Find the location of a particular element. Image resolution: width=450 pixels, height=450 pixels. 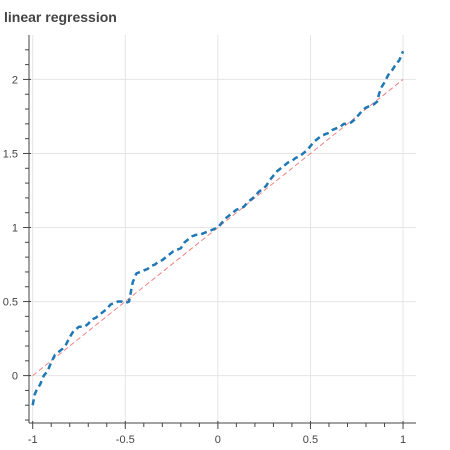

y-tick-label-4: 2 is located at coordinates (15, 80).